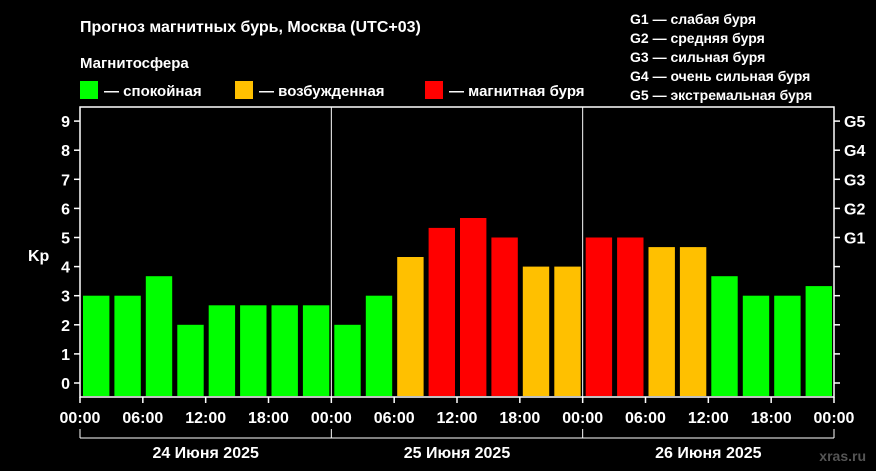  Describe the element at coordinates (65, 122) in the screenshot. I see `y-tick-label: 9` at that location.